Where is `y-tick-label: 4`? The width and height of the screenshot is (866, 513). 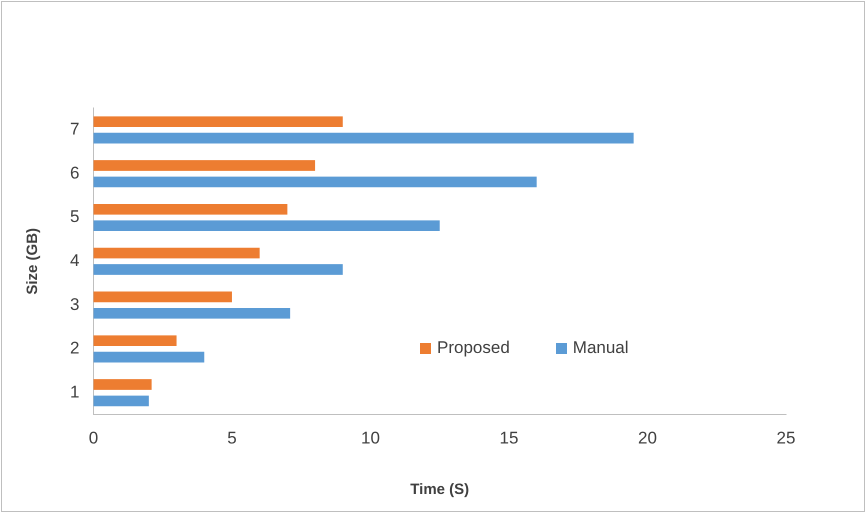
y-tick-label: 4 is located at coordinates (75, 260).